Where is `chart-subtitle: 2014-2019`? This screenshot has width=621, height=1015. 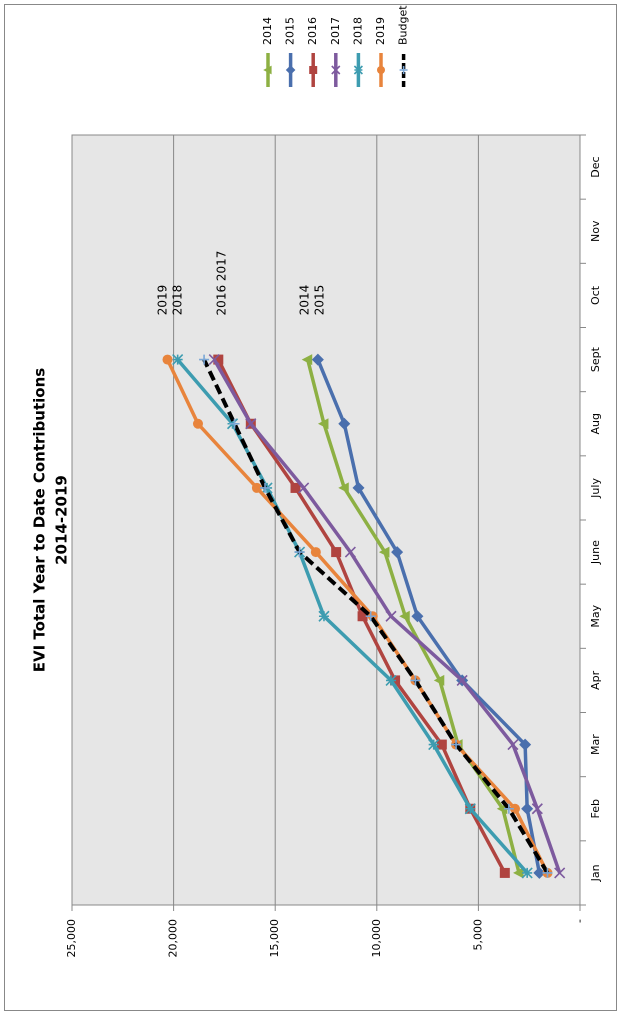 chart-subtitle: 2014-2019 is located at coordinates (62, 520).